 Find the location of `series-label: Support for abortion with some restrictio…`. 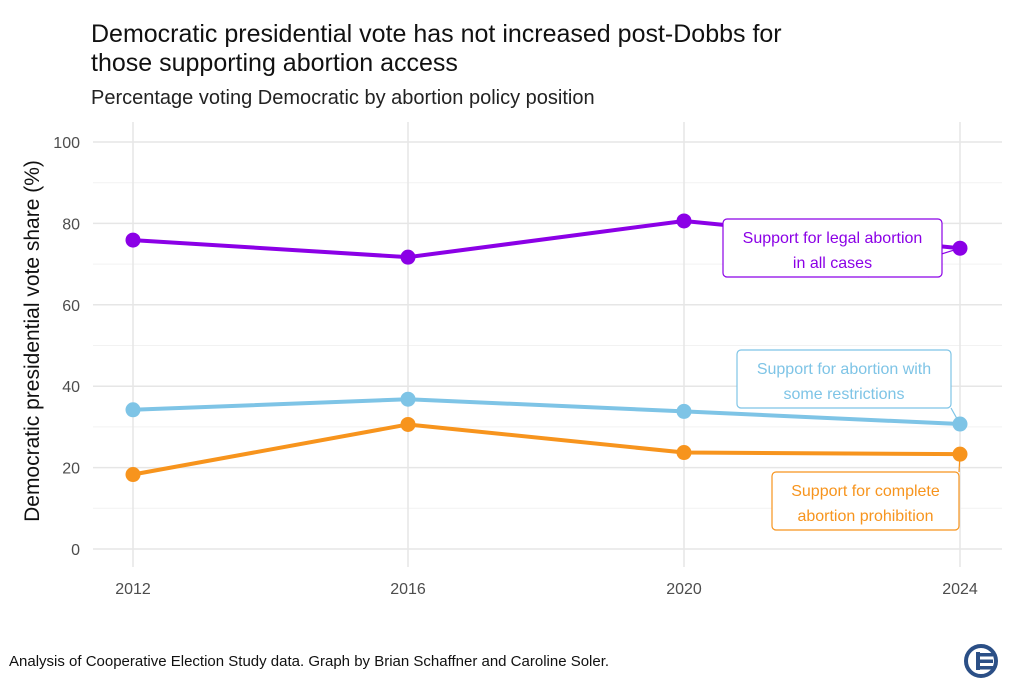

series-label: Support for abortion with some restrictio… is located at coordinates (848, 387).